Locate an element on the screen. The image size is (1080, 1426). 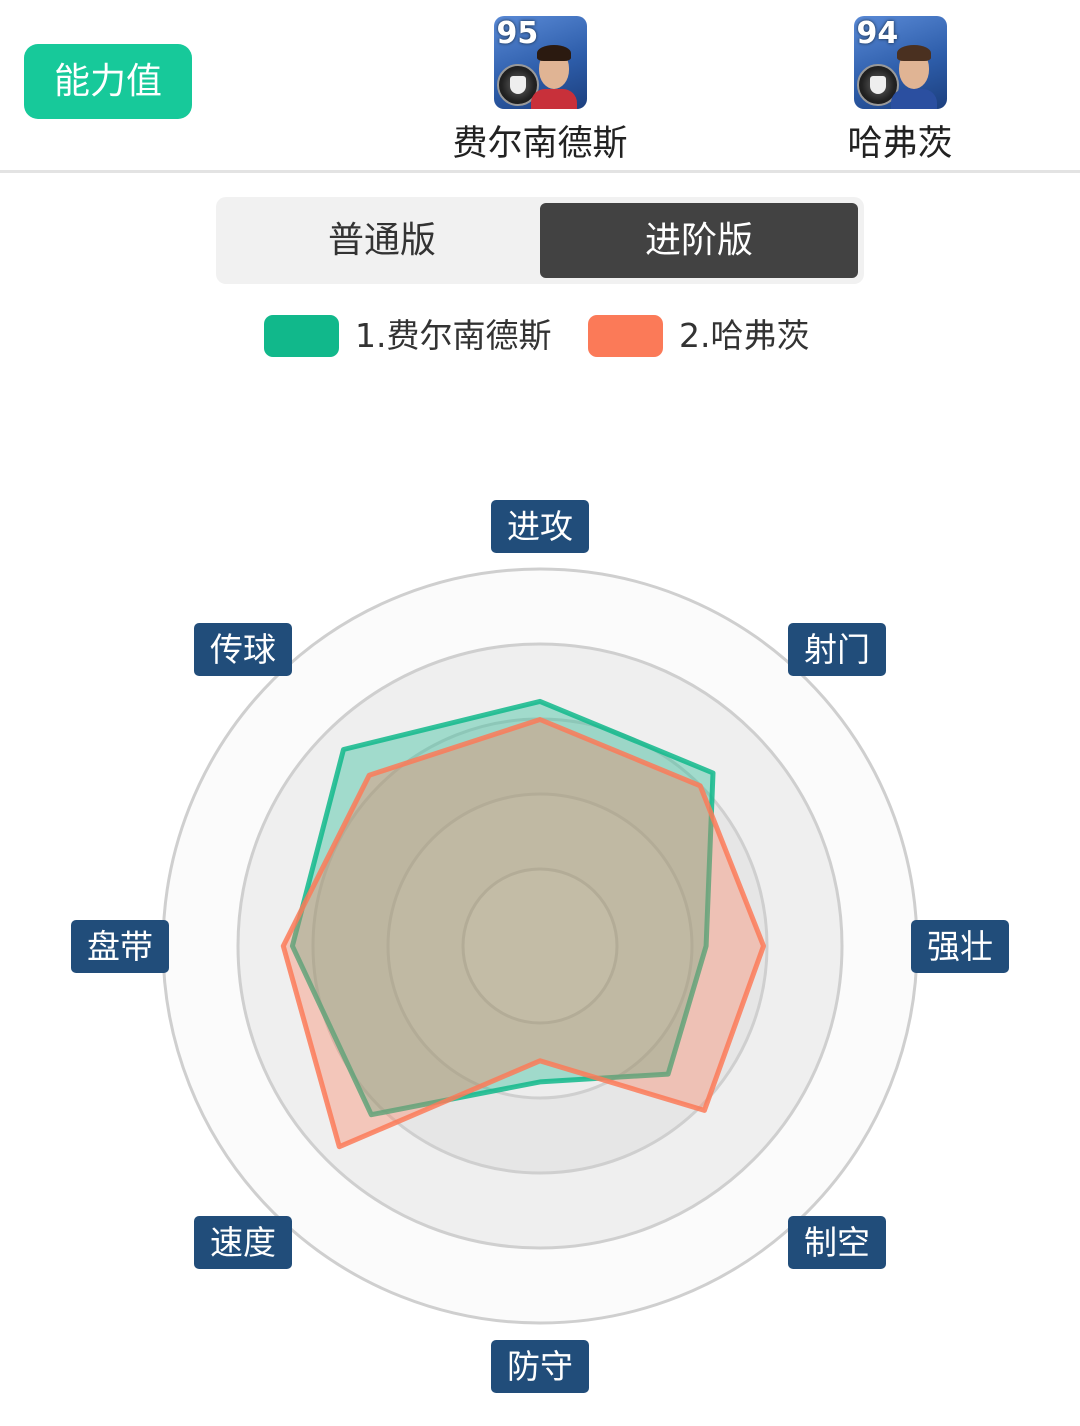
player-rating: 95 is located at coordinates (517, 33).